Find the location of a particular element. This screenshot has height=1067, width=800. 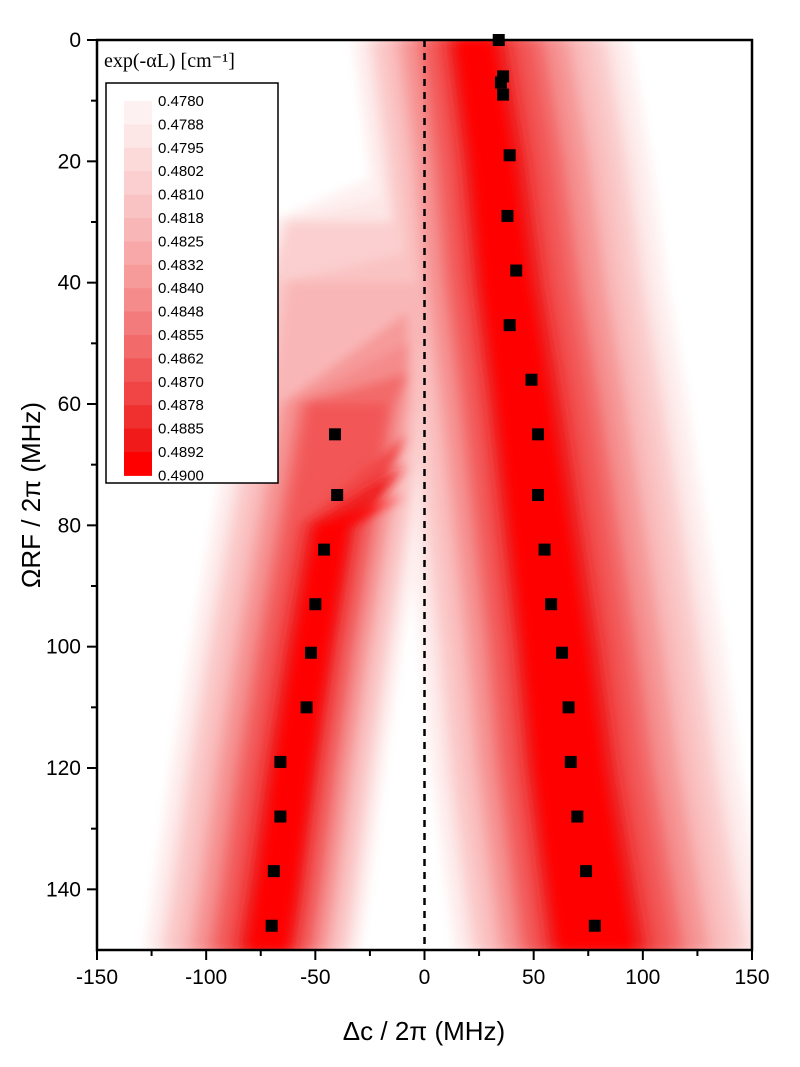

y-axis-title: ΩRF / 2π (MHz) is located at coordinates (31, 495).